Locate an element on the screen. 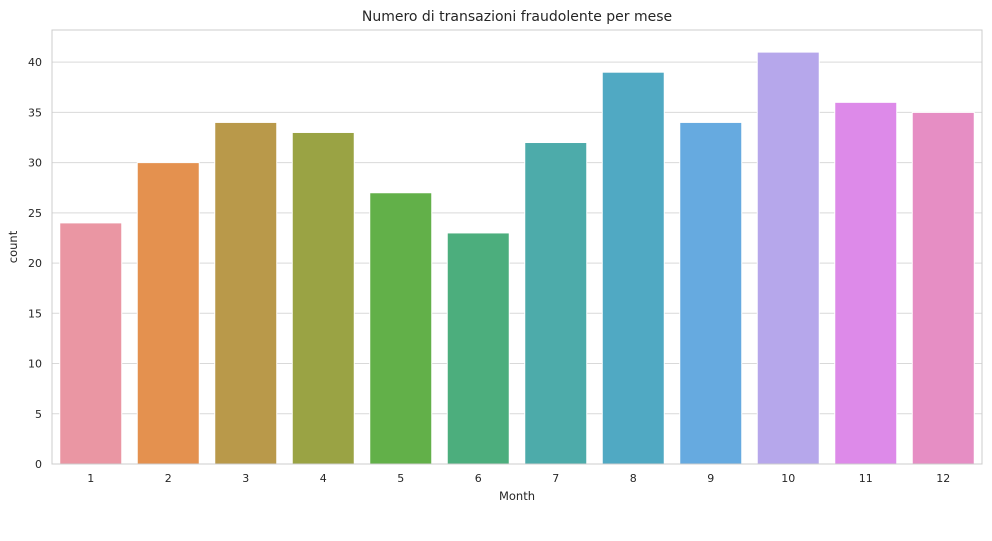 This screenshot has width=992, height=541. y-tick-label: 10 is located at coordinates (35, 364).